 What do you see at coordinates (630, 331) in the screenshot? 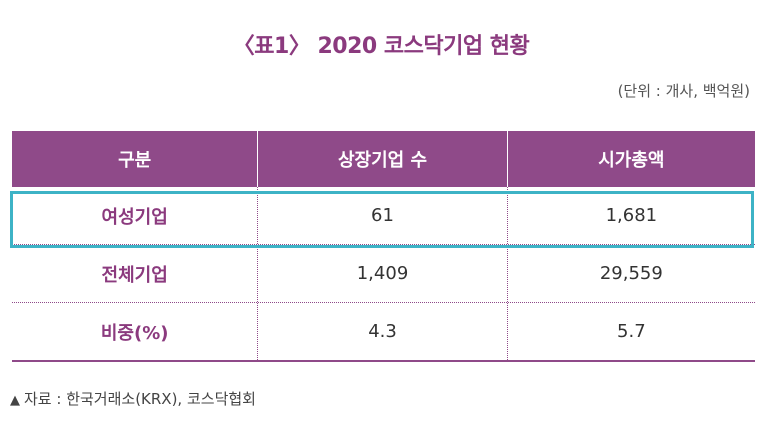
I see `market-cap-cell: 5.7` at bounding box center [630, 331].